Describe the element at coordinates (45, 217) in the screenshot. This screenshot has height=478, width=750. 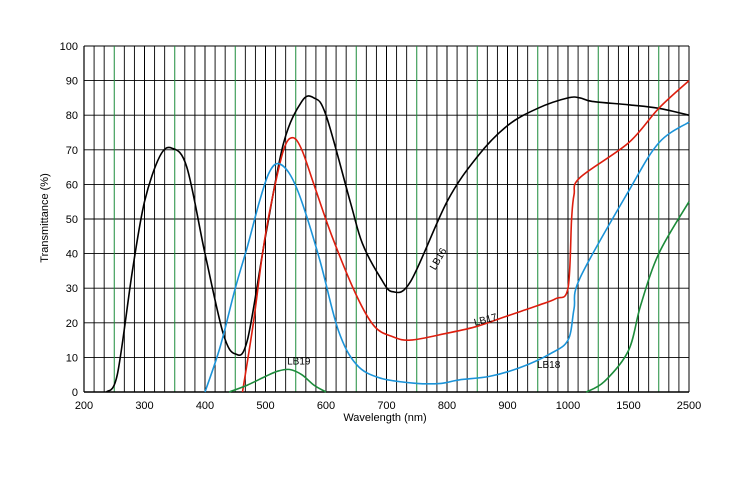
I see `y-axis-title: Transmittance (%)` at that location.